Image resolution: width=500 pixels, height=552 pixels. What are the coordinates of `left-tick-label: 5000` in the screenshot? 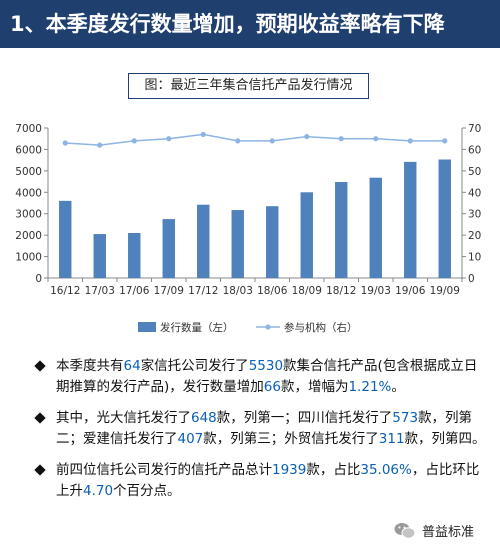 It's located at (28, 172).